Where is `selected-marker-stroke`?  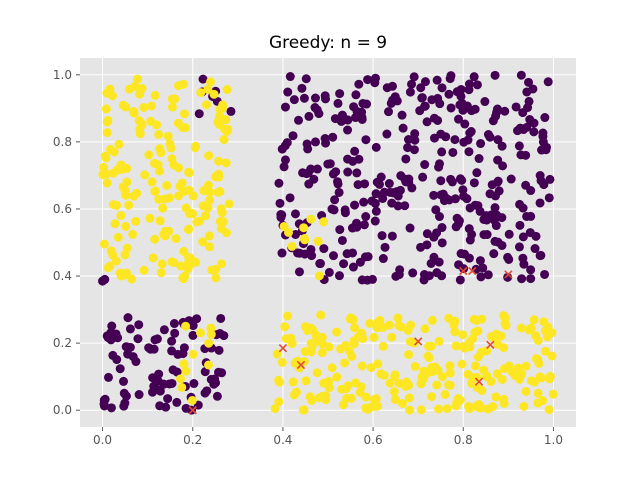
selected-marker-stroke is located at coordinates (192, 410).